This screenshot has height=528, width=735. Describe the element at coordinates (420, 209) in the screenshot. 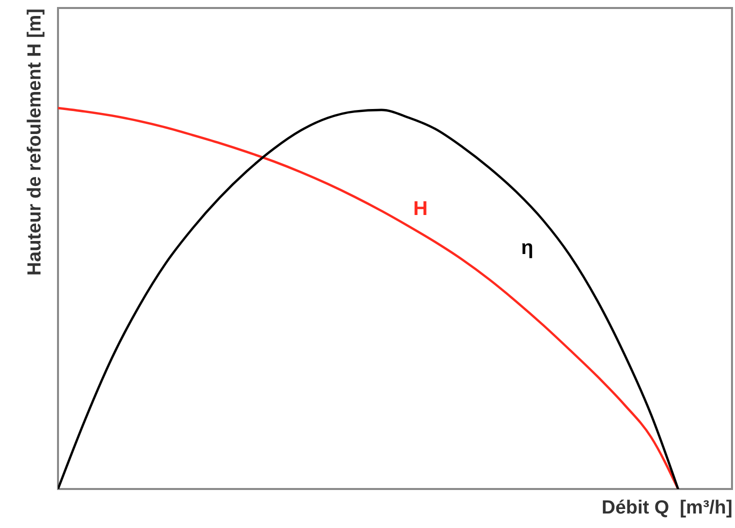

I see `series-label: H` at that location.